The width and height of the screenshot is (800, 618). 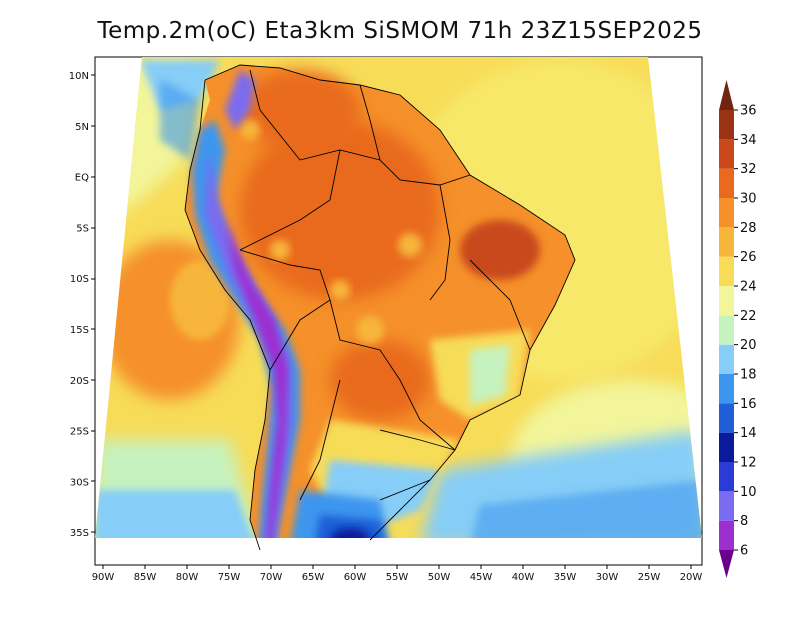 What do you see at coordinates (748, 169) in the screenshot?
I see `colorbar-label: 32` at bounding box center [748, 169].